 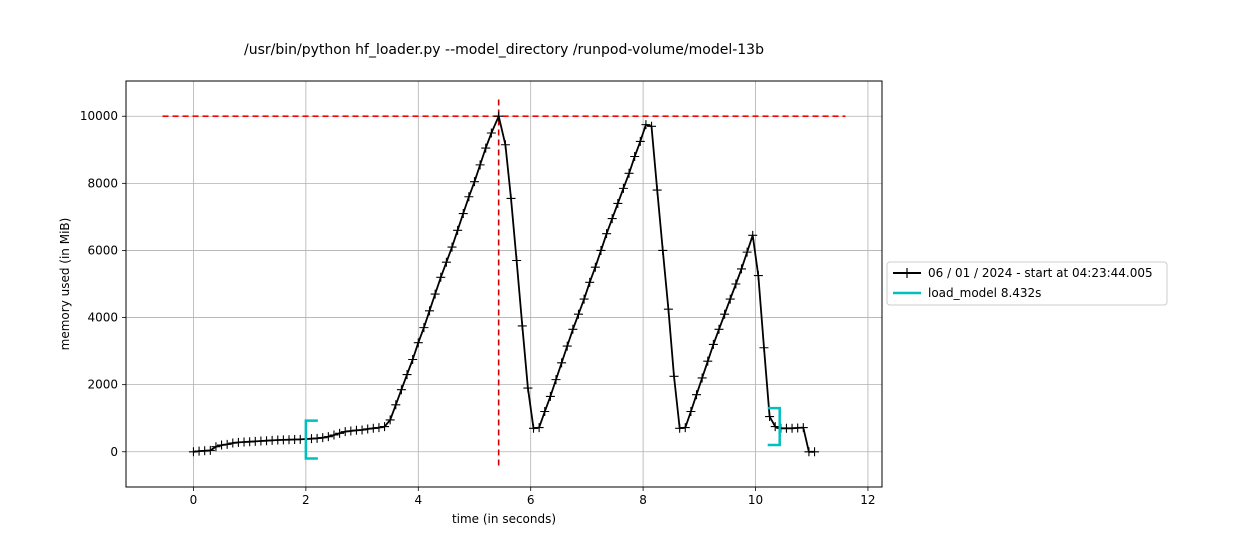 What do you see at coordinates (1040, 273) in the screenshot?
I see `legend-label-memory: 06 / 01 / 2024 - start at 04:23:44.005` at bounding box center [1040, 273].